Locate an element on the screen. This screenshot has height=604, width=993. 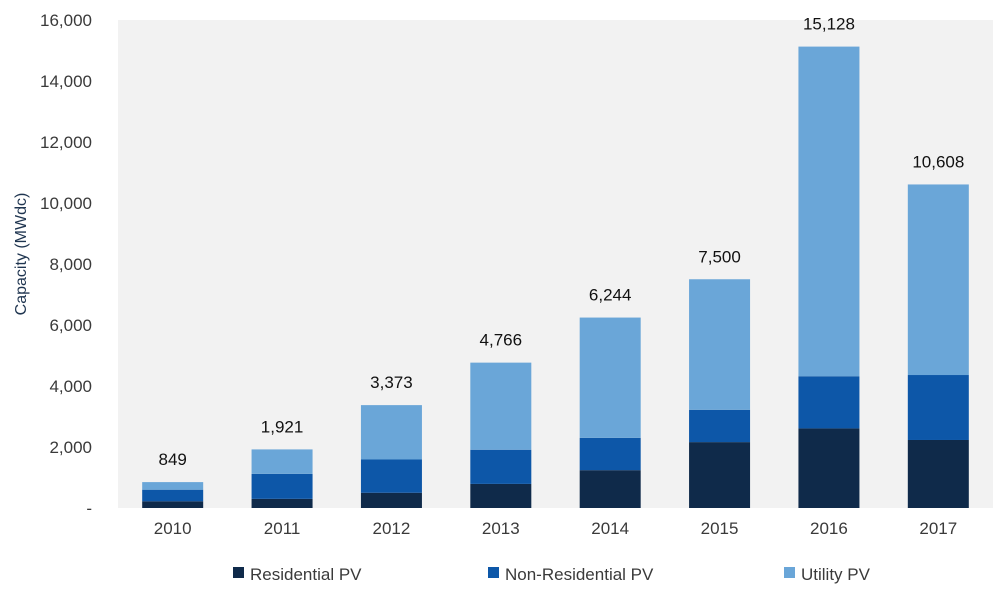
total-label: 849 is located at coordinates (173, 459).